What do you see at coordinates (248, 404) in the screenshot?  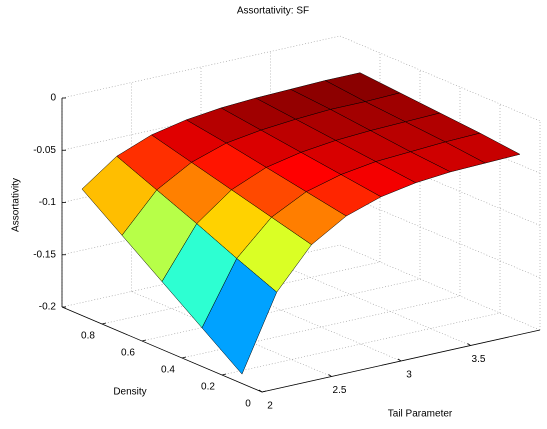 I see `y-tick-label: 0` at bounding box center [248, 404].